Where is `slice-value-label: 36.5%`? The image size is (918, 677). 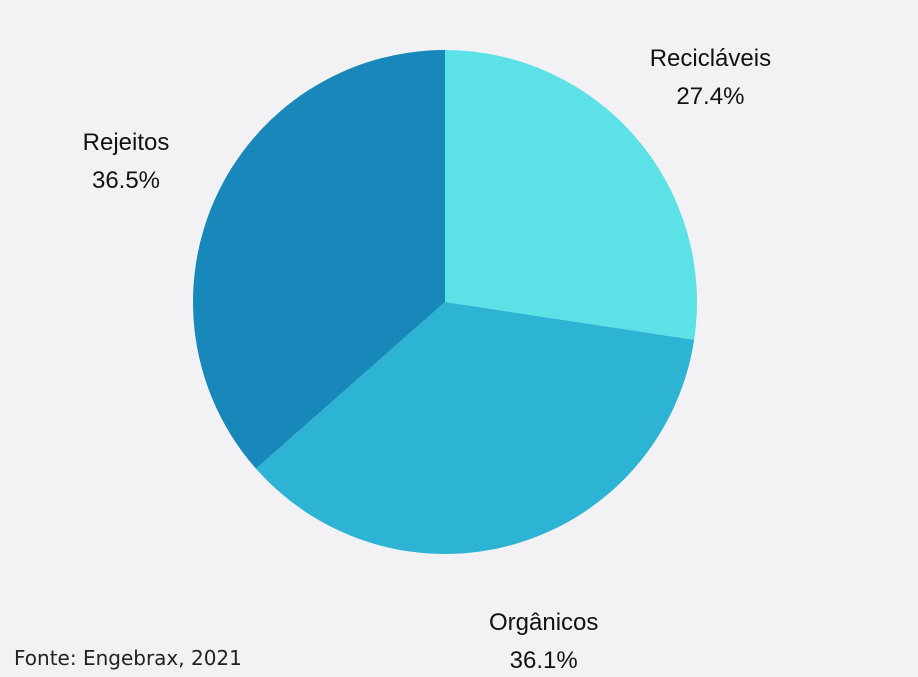
slice-value-label: 36.5% is located at coordinates (126, 180).